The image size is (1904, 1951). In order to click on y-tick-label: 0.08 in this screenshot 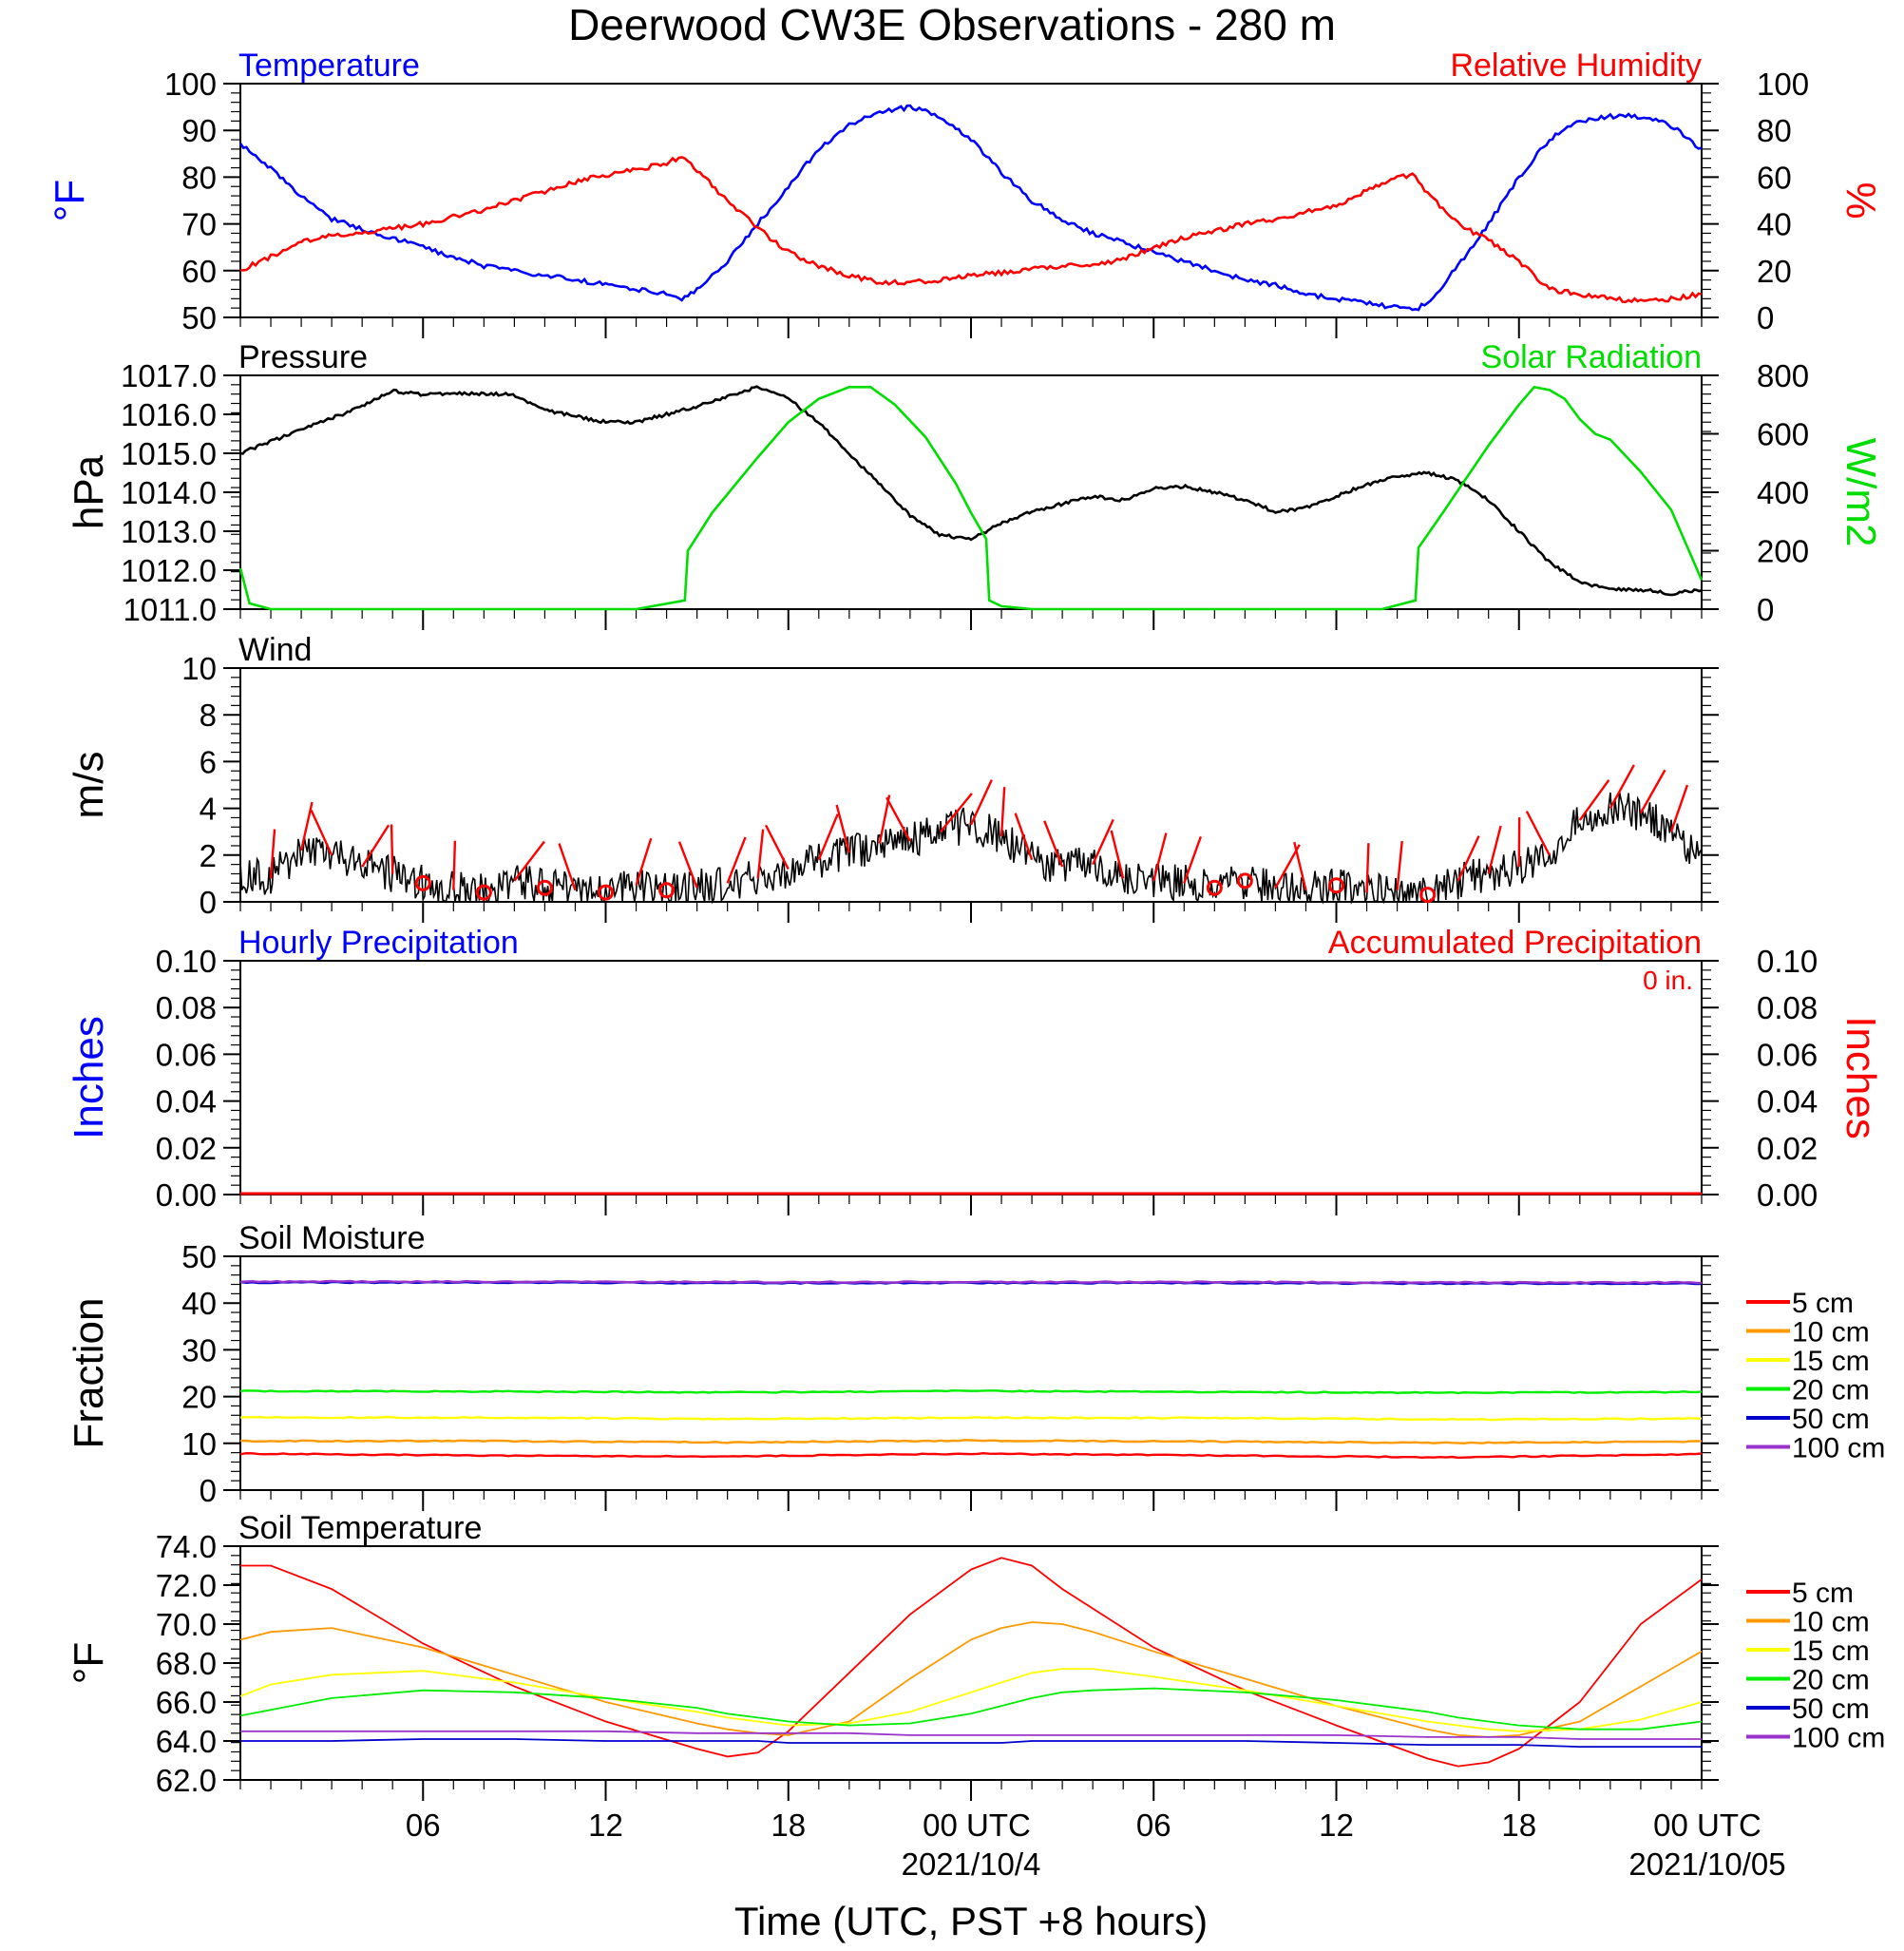, I will do `click(187, 1007)`.